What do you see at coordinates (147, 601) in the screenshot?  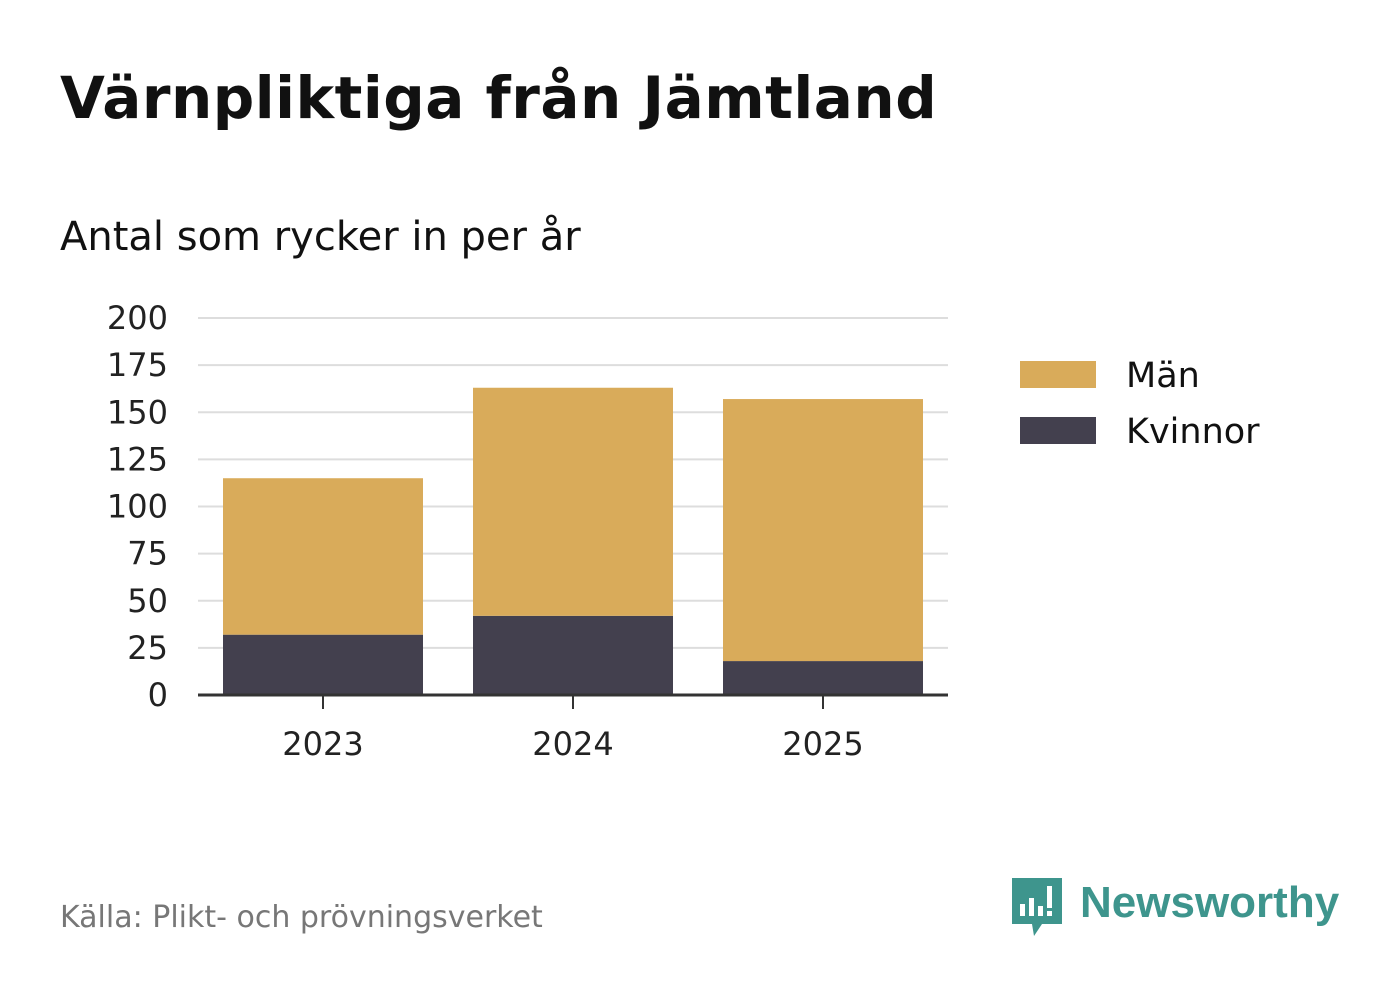 I see `y-tick-label: 50` at bounding box center [147, 601].